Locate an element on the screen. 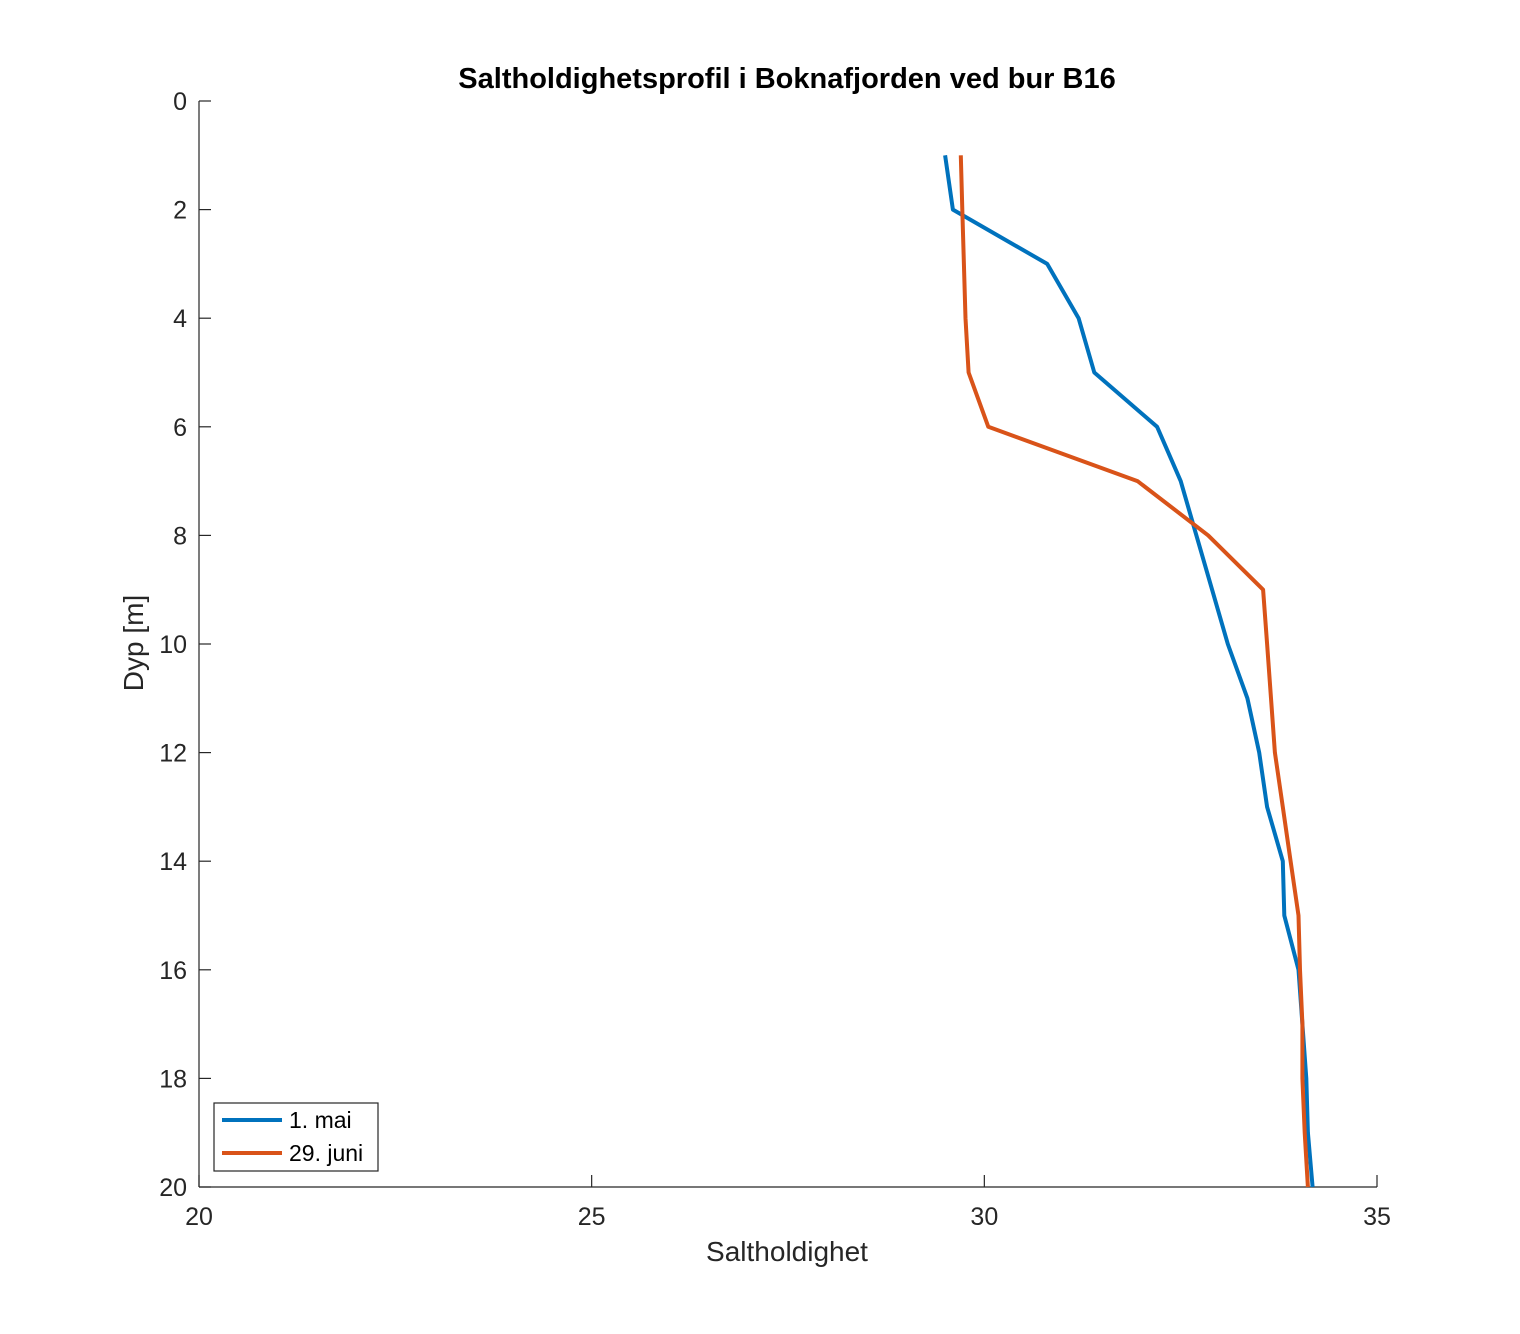  x-tick-label: 25 is located at coordinates (592, 1217).